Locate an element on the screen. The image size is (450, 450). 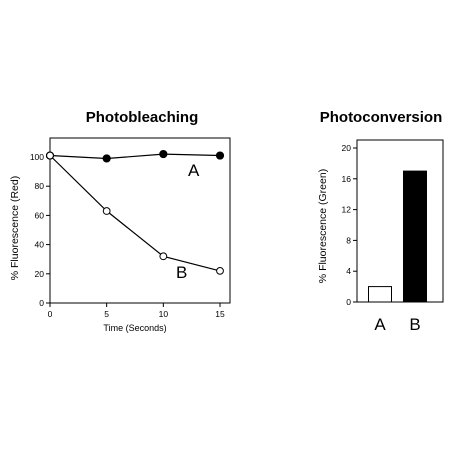
category-label-b: B is located at coordinates (414, 324).